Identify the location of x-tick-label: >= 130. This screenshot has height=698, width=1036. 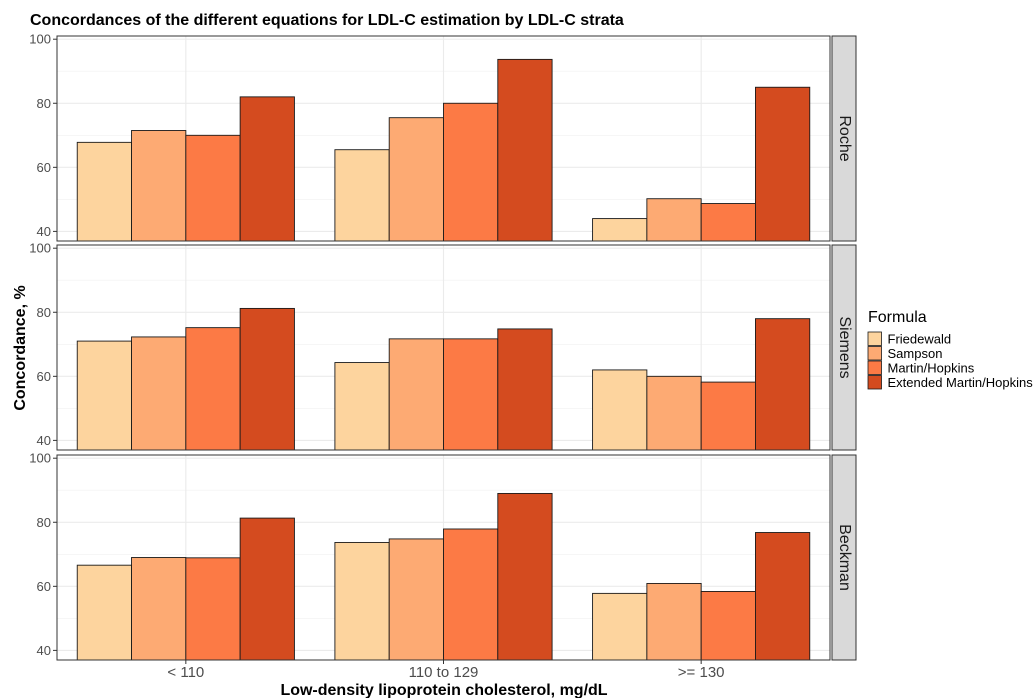
(701, 672).